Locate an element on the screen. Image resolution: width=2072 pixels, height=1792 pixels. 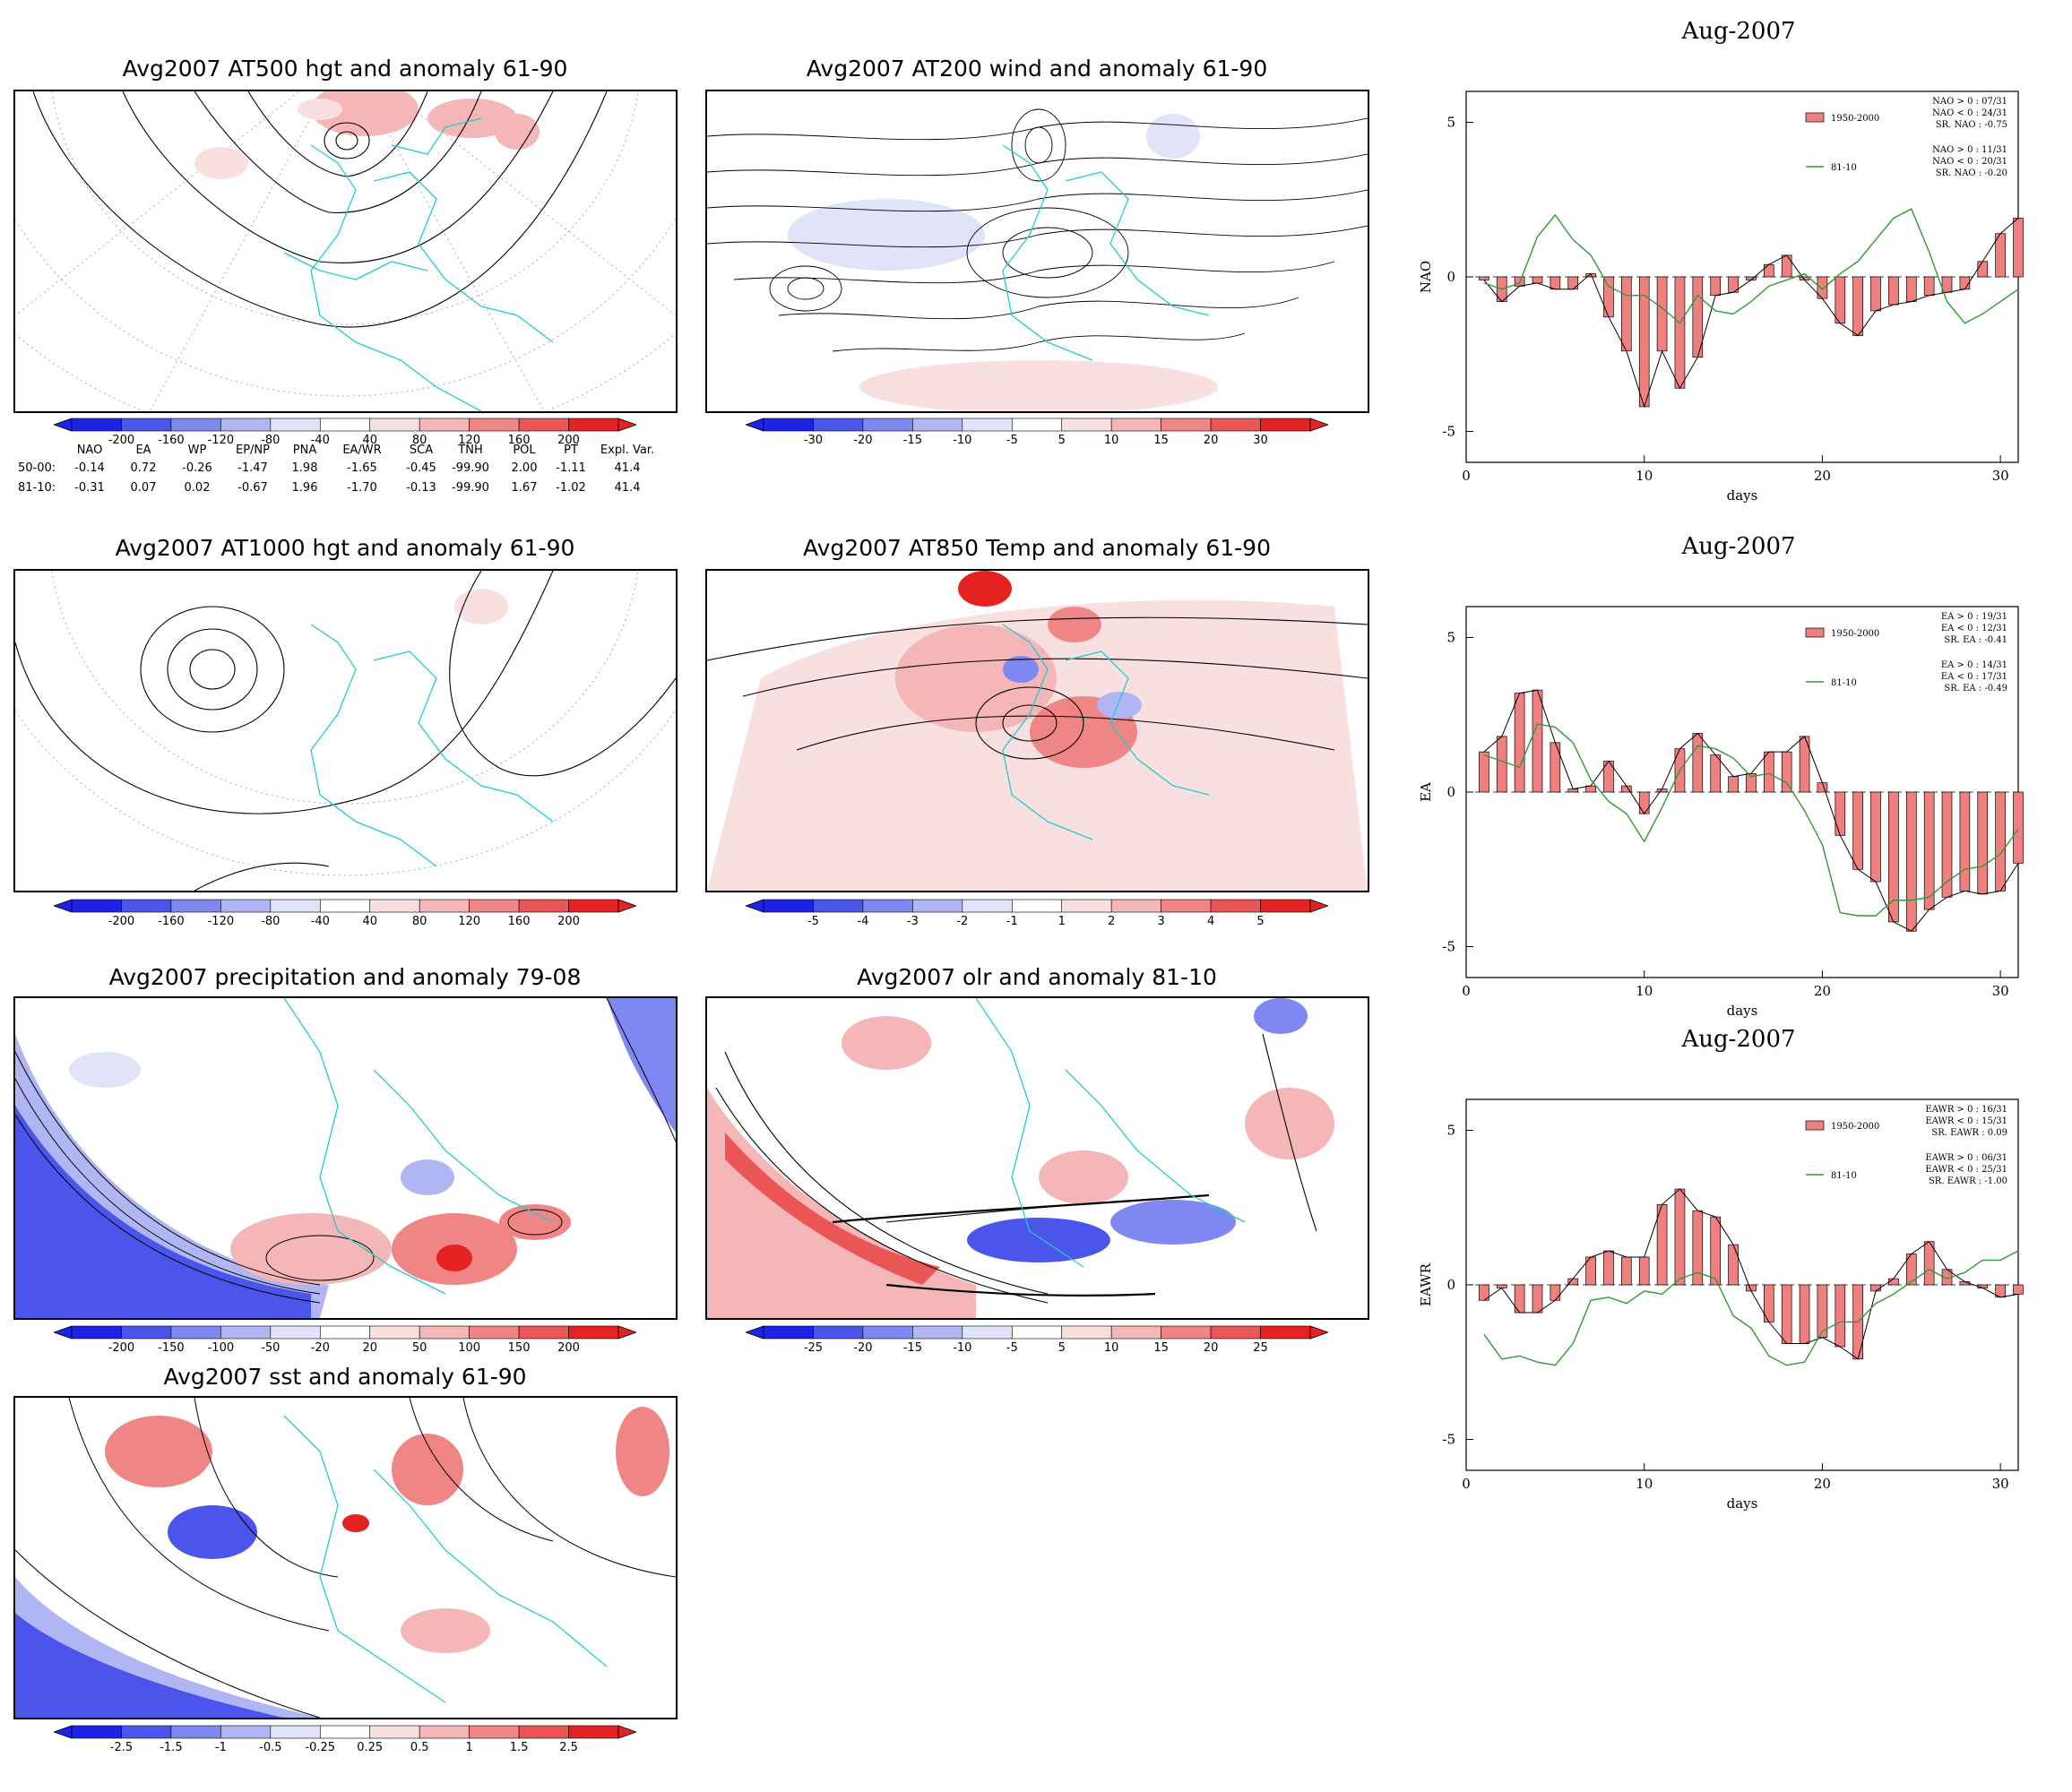
colorbar-m7: -2.5 -1.5 -1 -0.5 -0.25 0.25 0.5 1 1.5 2.5 is located at coordinates (345, 1742).